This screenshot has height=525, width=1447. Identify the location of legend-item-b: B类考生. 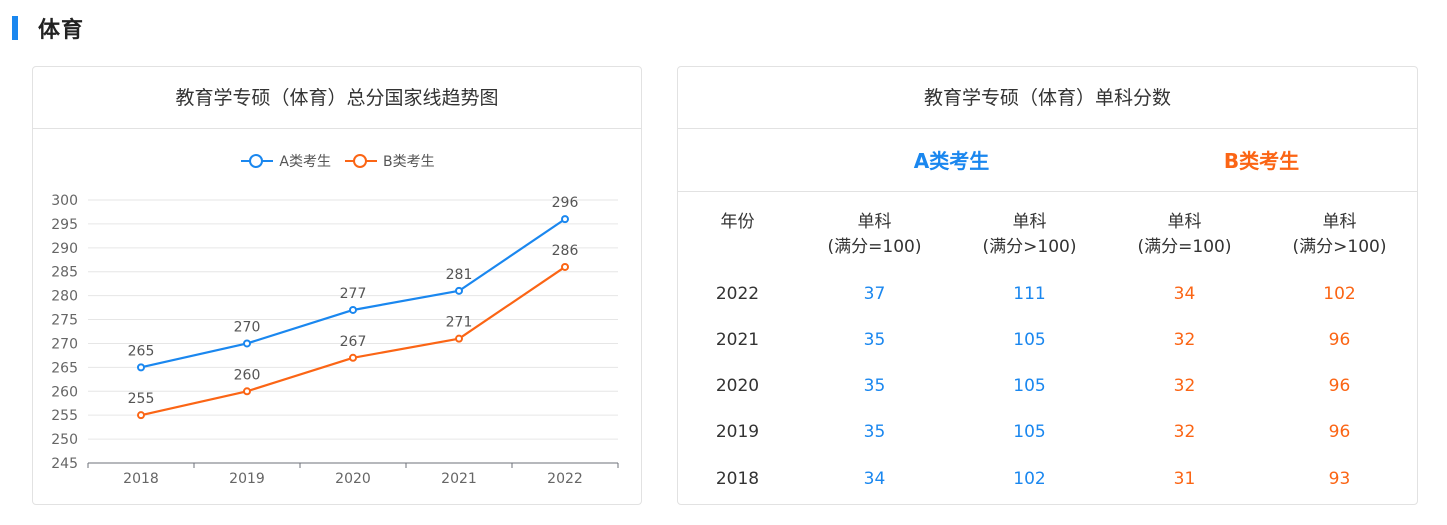
(389, 161).